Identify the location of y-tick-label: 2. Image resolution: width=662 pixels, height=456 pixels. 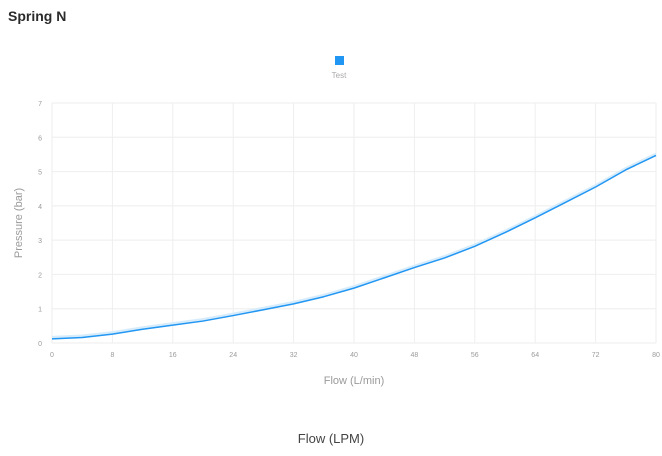
(40, 275).